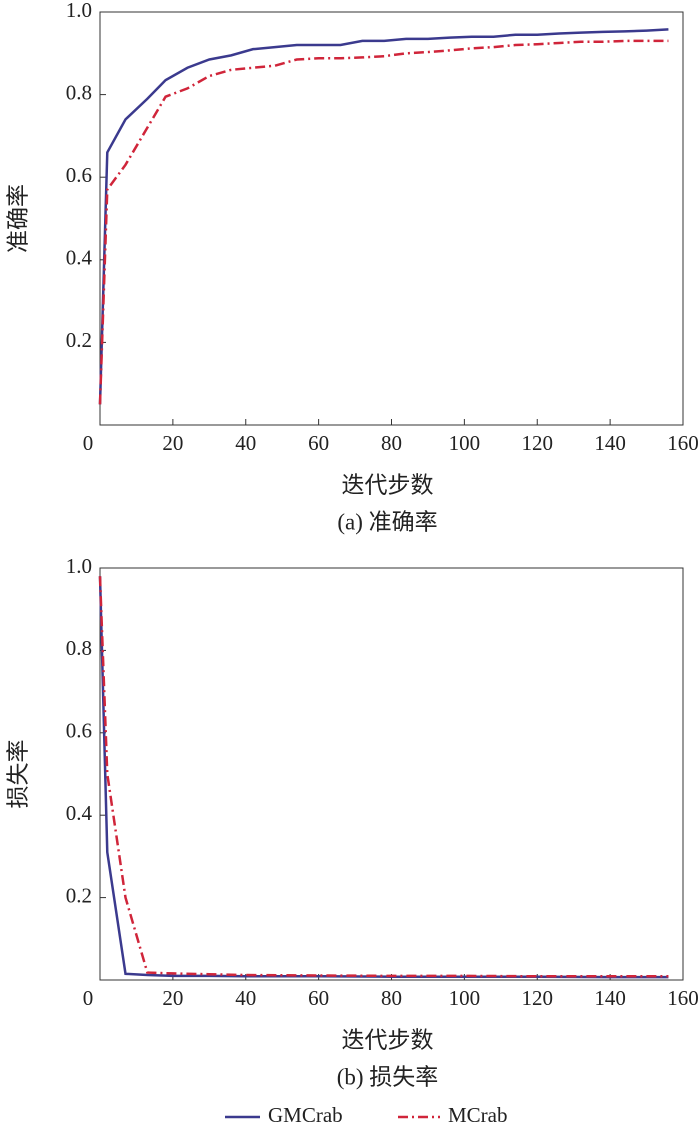 This screenshot has width=700, height=1135. I want to click on y-axis-label: 损失率, so click(17, 774).